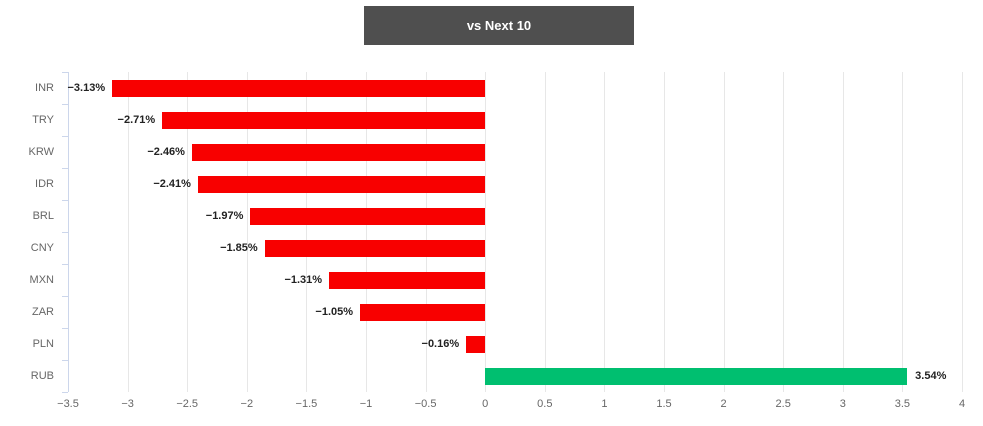 The width and height of the screenshot is (983, 426). I want to click on x-axis-tick-label: −1.5, so click(306, 404).